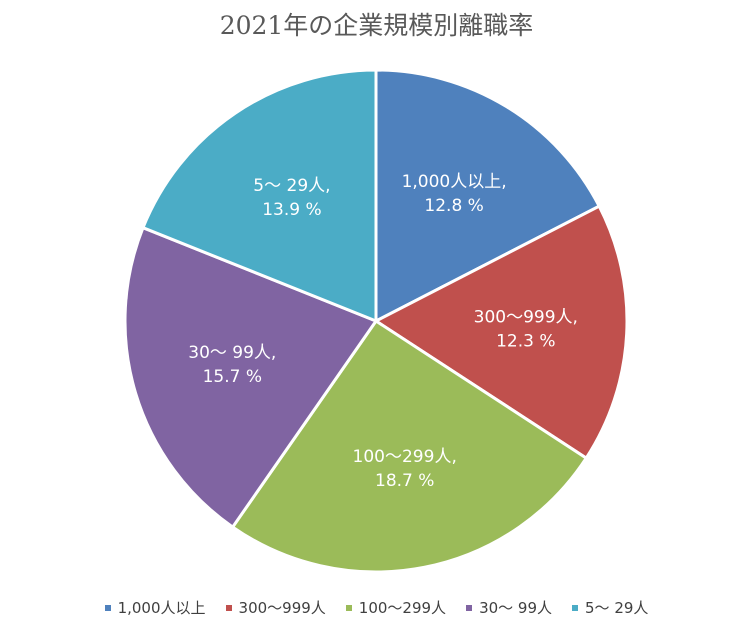  I want to click on legend-item: 1,000人以上, so click(155, 607).